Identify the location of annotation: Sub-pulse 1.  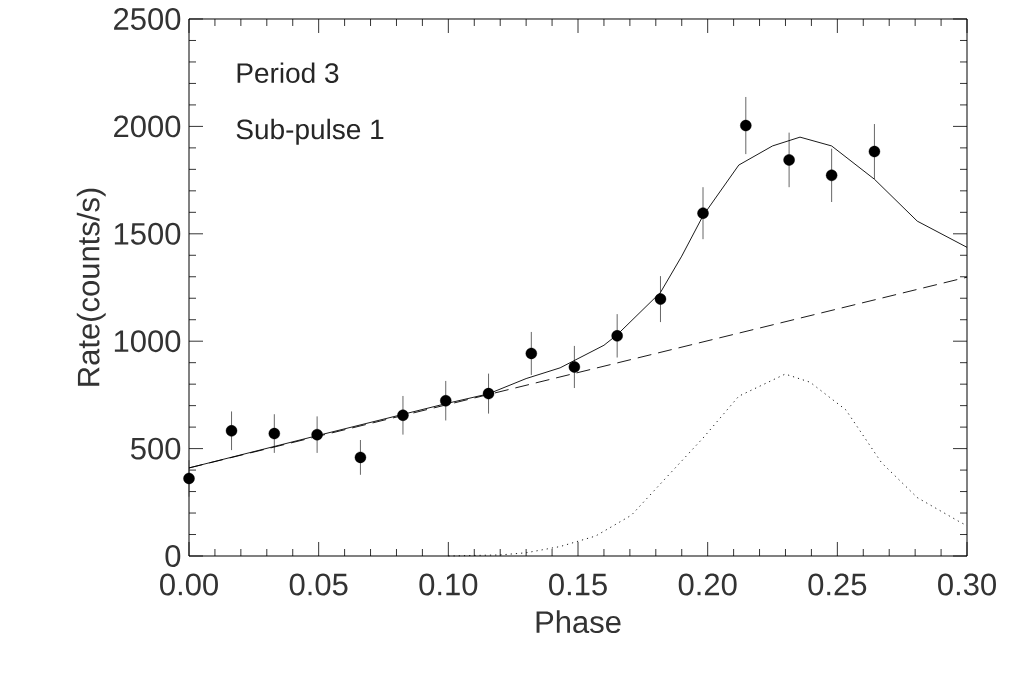
(310, 131).